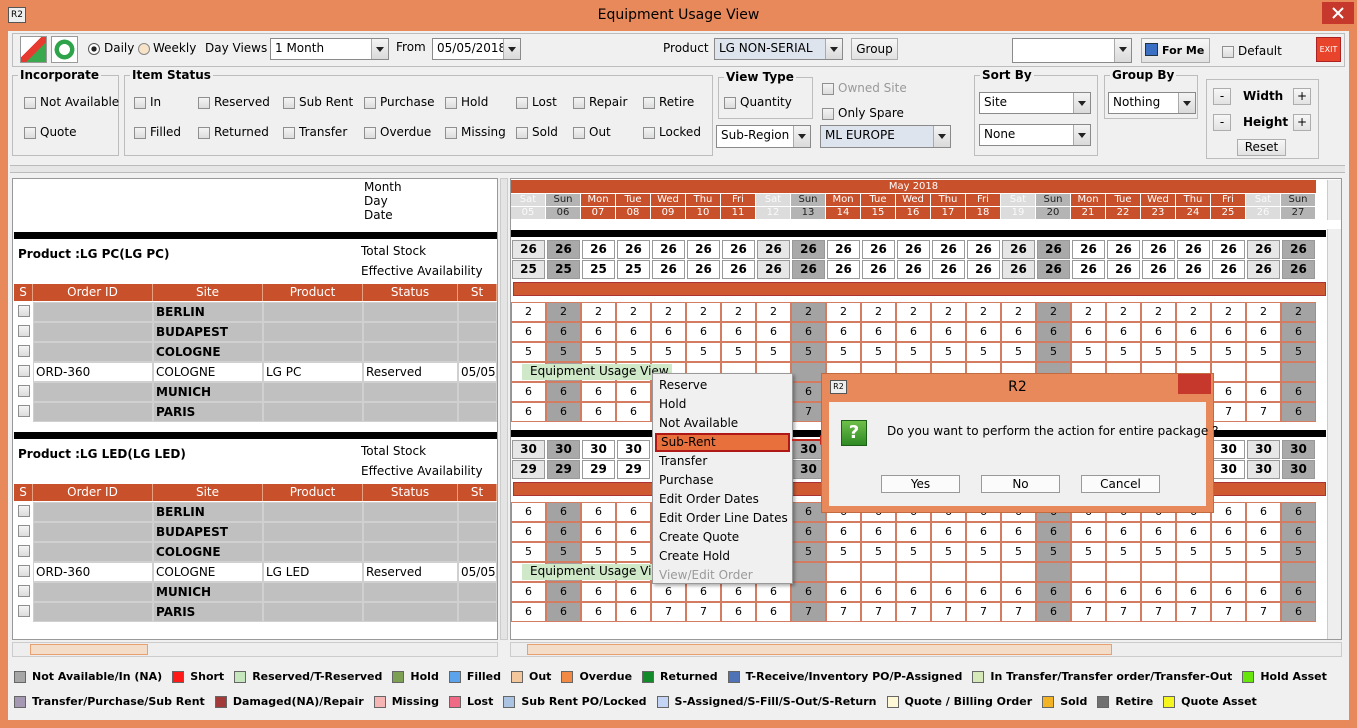 This screenshot has height=728, width=1357. What do you see at coordinates (1260, 51) in the screenshot?
I see `checkbox-label: Default` at bounding box center [1260, 51].